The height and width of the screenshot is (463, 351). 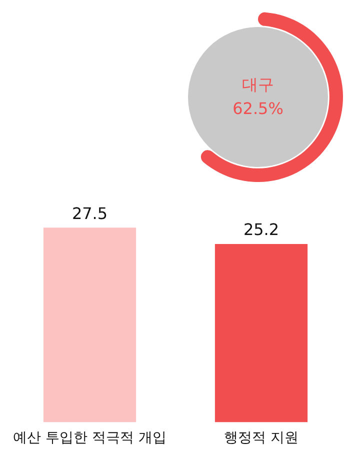 What do you see at coordinates (261, 230) in the screenshot?
I see `data-label: 25.2` at bounding box center [261, 230].